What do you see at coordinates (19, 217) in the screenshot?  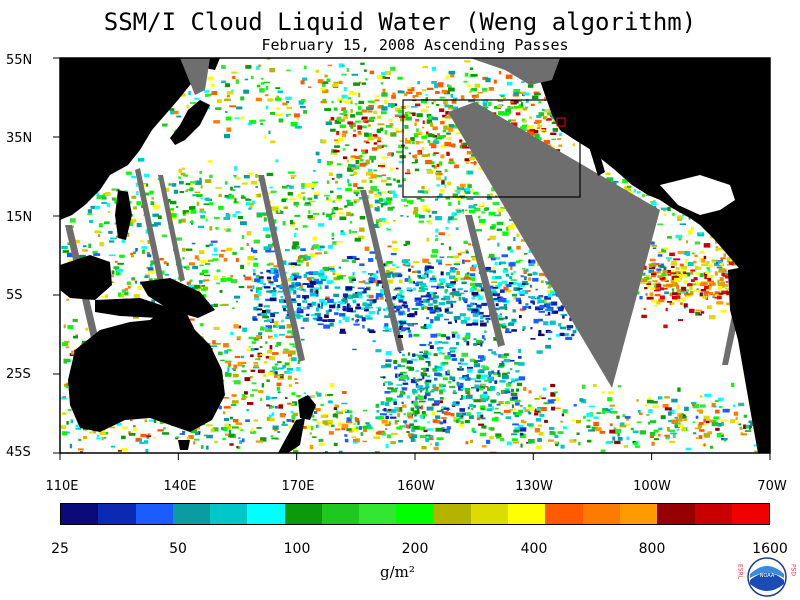 I see `lat-label-15n: 15N` at bounding box center [19, 217].